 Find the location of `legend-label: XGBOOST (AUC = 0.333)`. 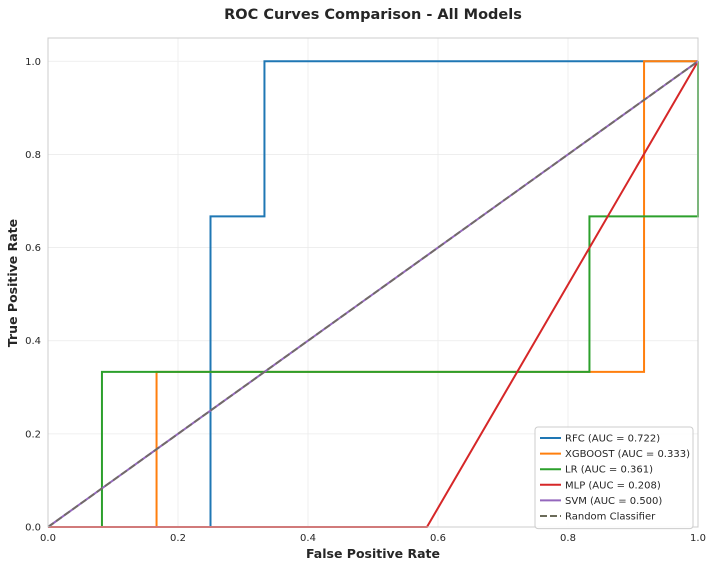

legend-label: XGBOOST (AUC = 0.333) is located at coordinates (627, 454).